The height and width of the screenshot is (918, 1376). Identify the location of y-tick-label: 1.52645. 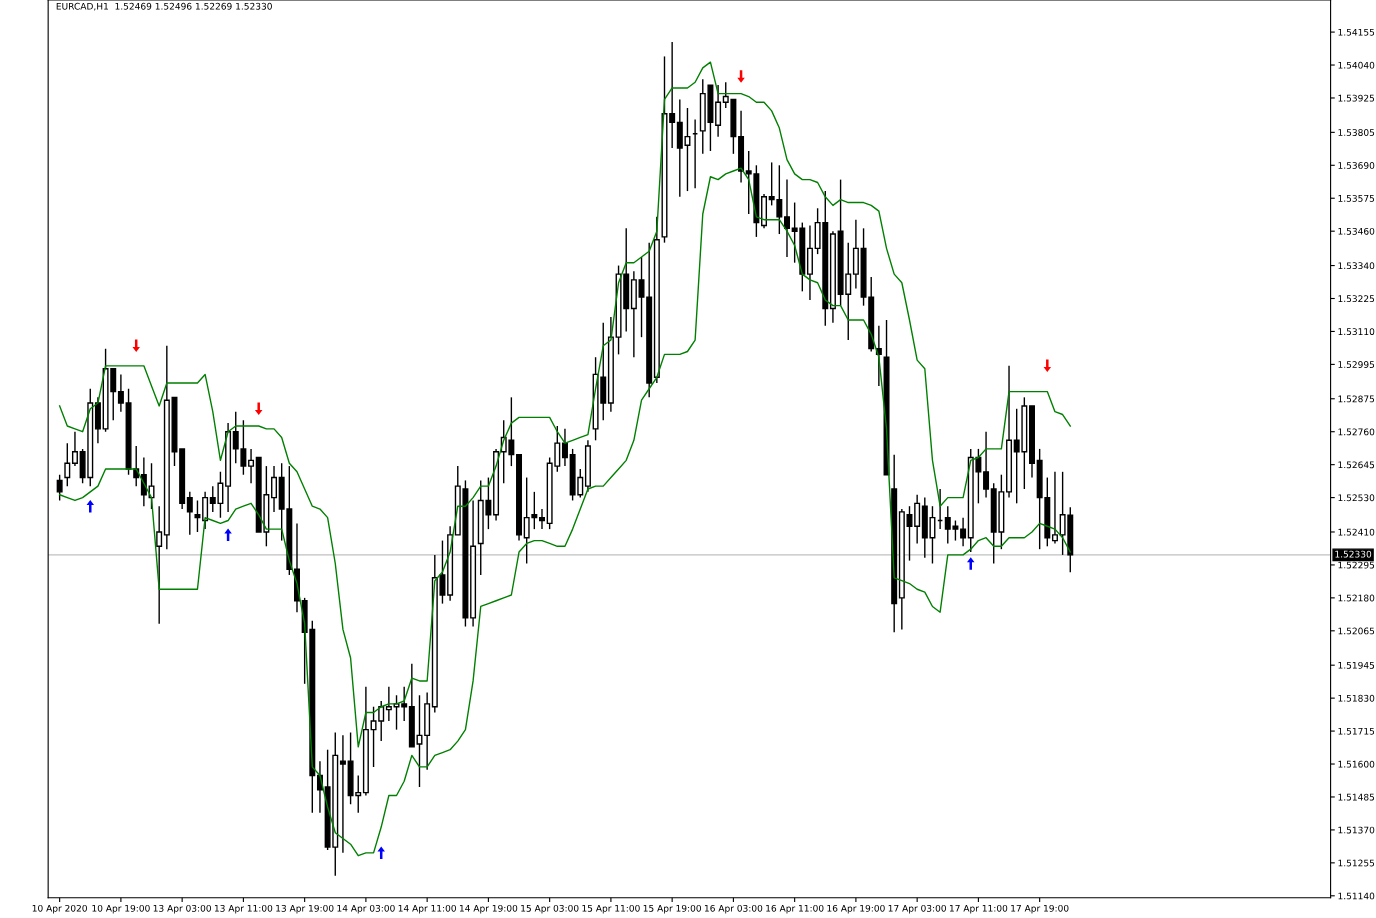
(1356, 465).